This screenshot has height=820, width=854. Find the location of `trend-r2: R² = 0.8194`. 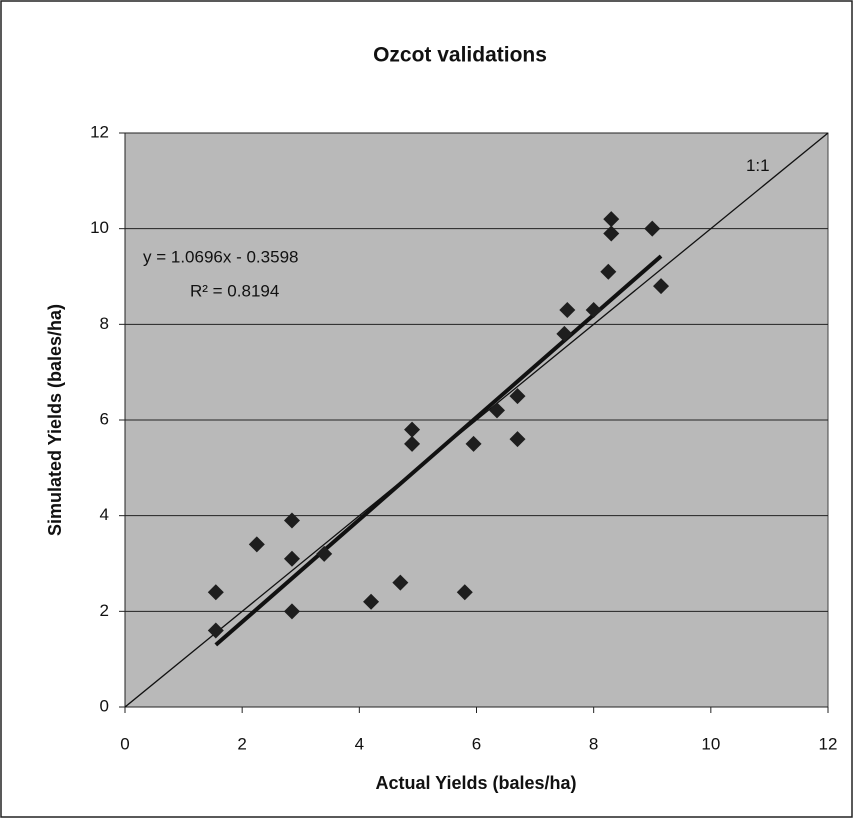

trend-r2: R² = 0.8194 is located at coordinates (234, 290).